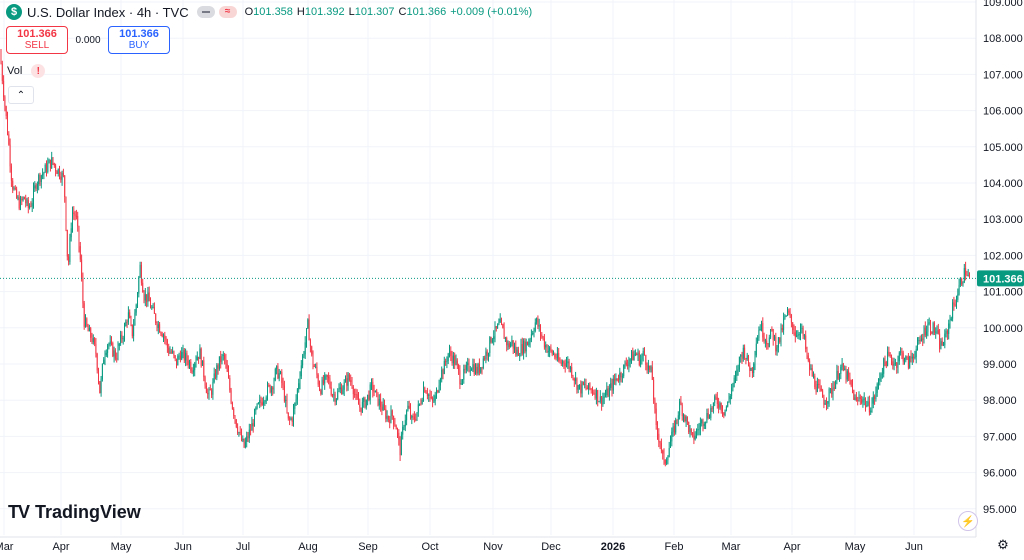 Image resolution: width=1024 pixels, height=560 pixels. Describe the element at coordinates (74, 512) in the screenshot. I see `tradingview-logo: TV TradingView` at that location.